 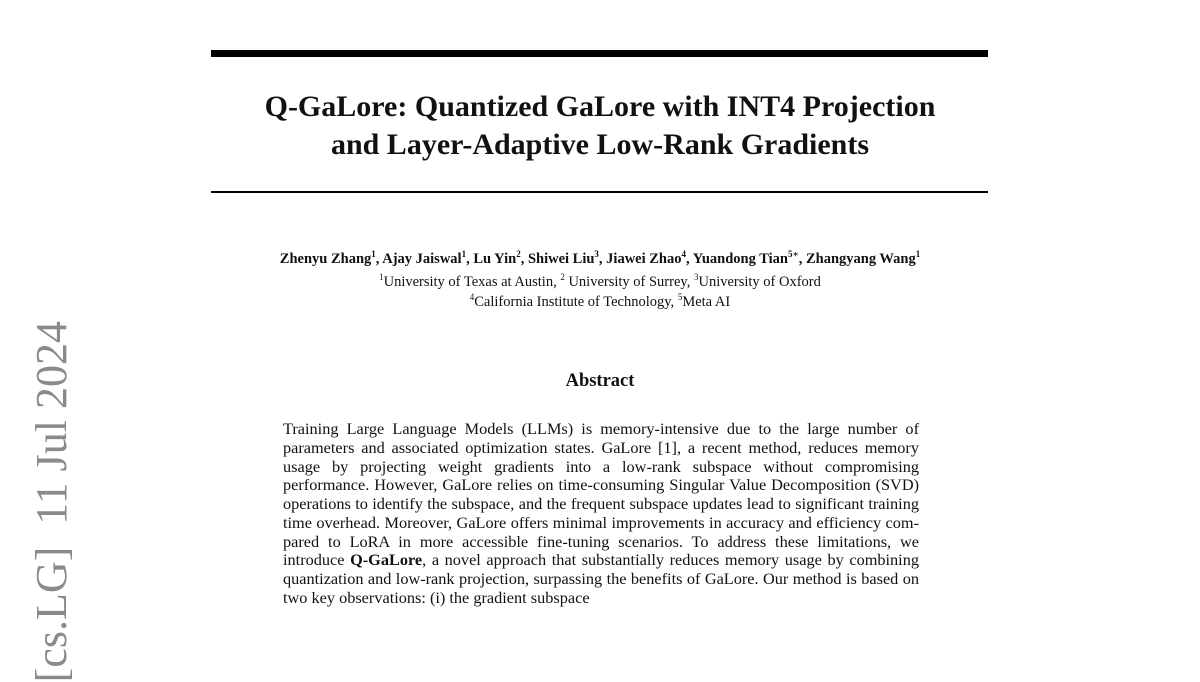 What do you see at coordinates (600, 381) in the screenshot?
I see `abstract-heading: Abstract` at bounding box center [600, 381].